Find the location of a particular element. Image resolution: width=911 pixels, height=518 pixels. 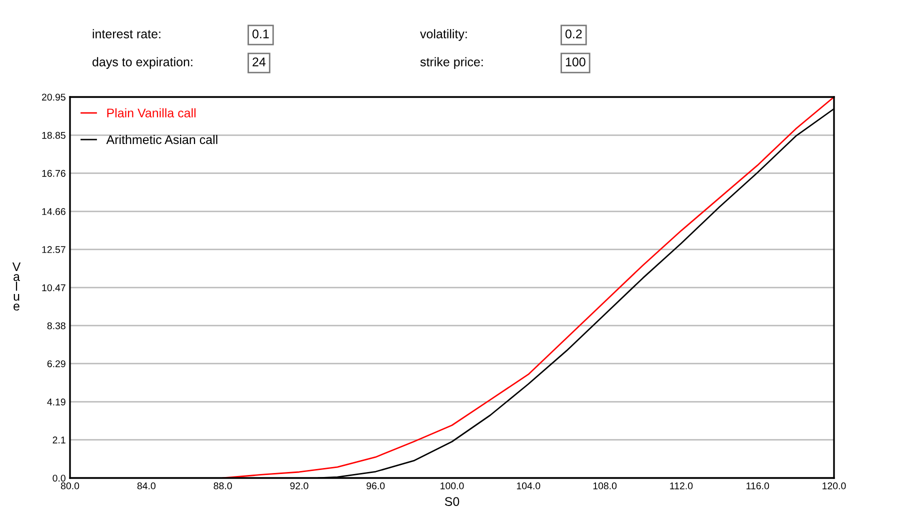

y-tick-label: 18.85 is located at coordinates (54, 135).